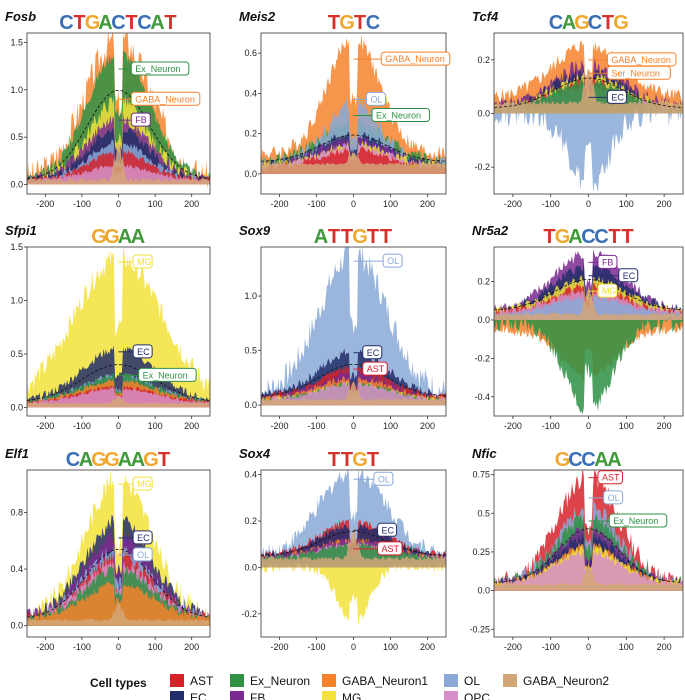  Describe the element at coordinates (353, 104) in the screenshot. I see `area-gaba-neuron1` at that location.